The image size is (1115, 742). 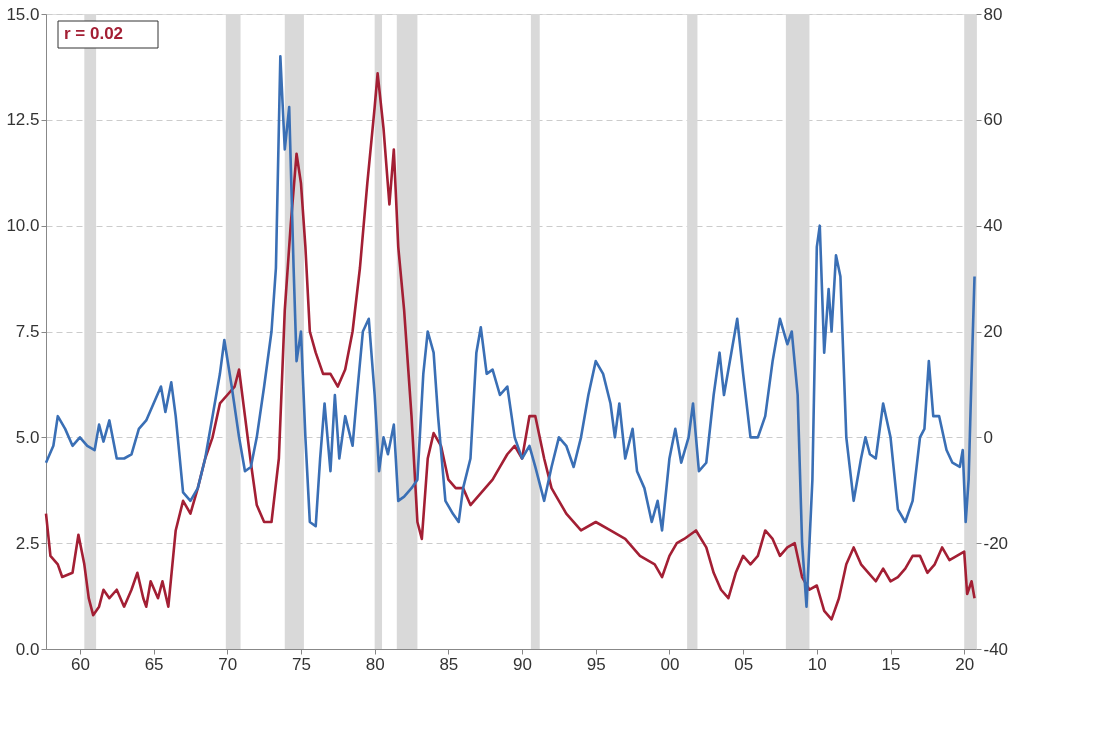 I want to click on y-tick-label: 2.5, so click(x=27, y=543).